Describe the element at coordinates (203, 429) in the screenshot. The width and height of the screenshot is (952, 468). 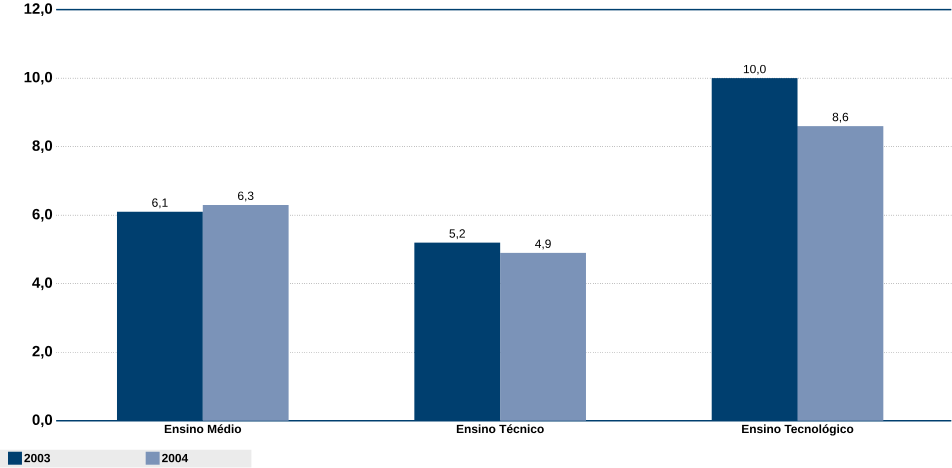
I see `x-tick-label: Ensino Médio` at that location.